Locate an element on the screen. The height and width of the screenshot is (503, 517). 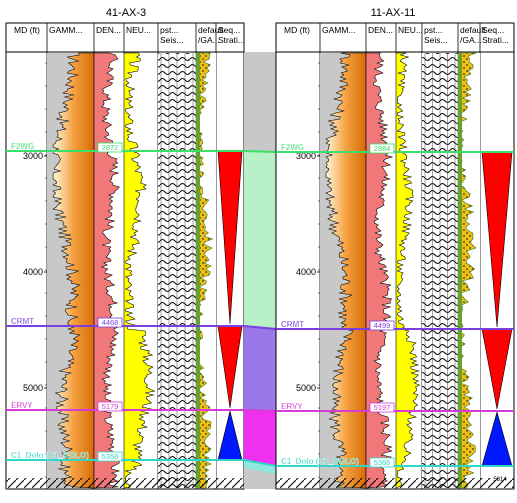
formation-top-depth: 5197 is located at coordinates (382, 407).